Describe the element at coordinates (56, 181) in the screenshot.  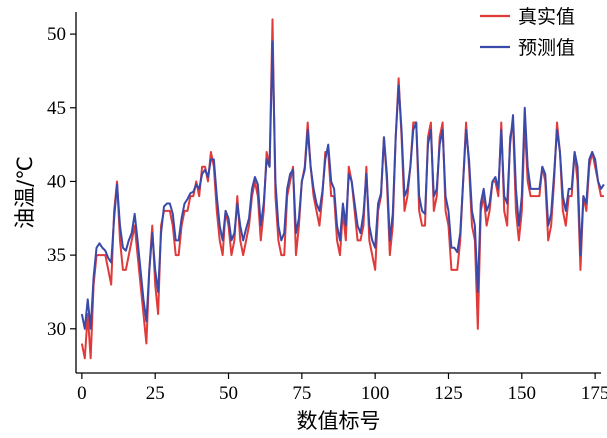
I see `y-tick-label: 40` at that location.